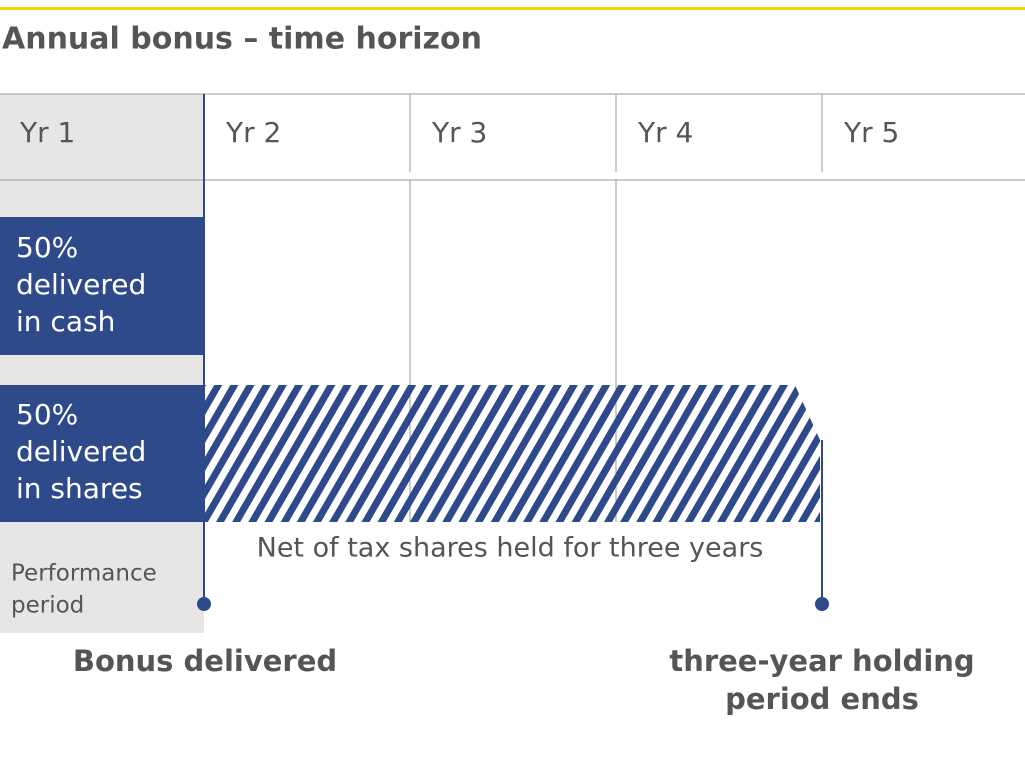  I want to click on column-label: Yr 1, so click(47, 132).